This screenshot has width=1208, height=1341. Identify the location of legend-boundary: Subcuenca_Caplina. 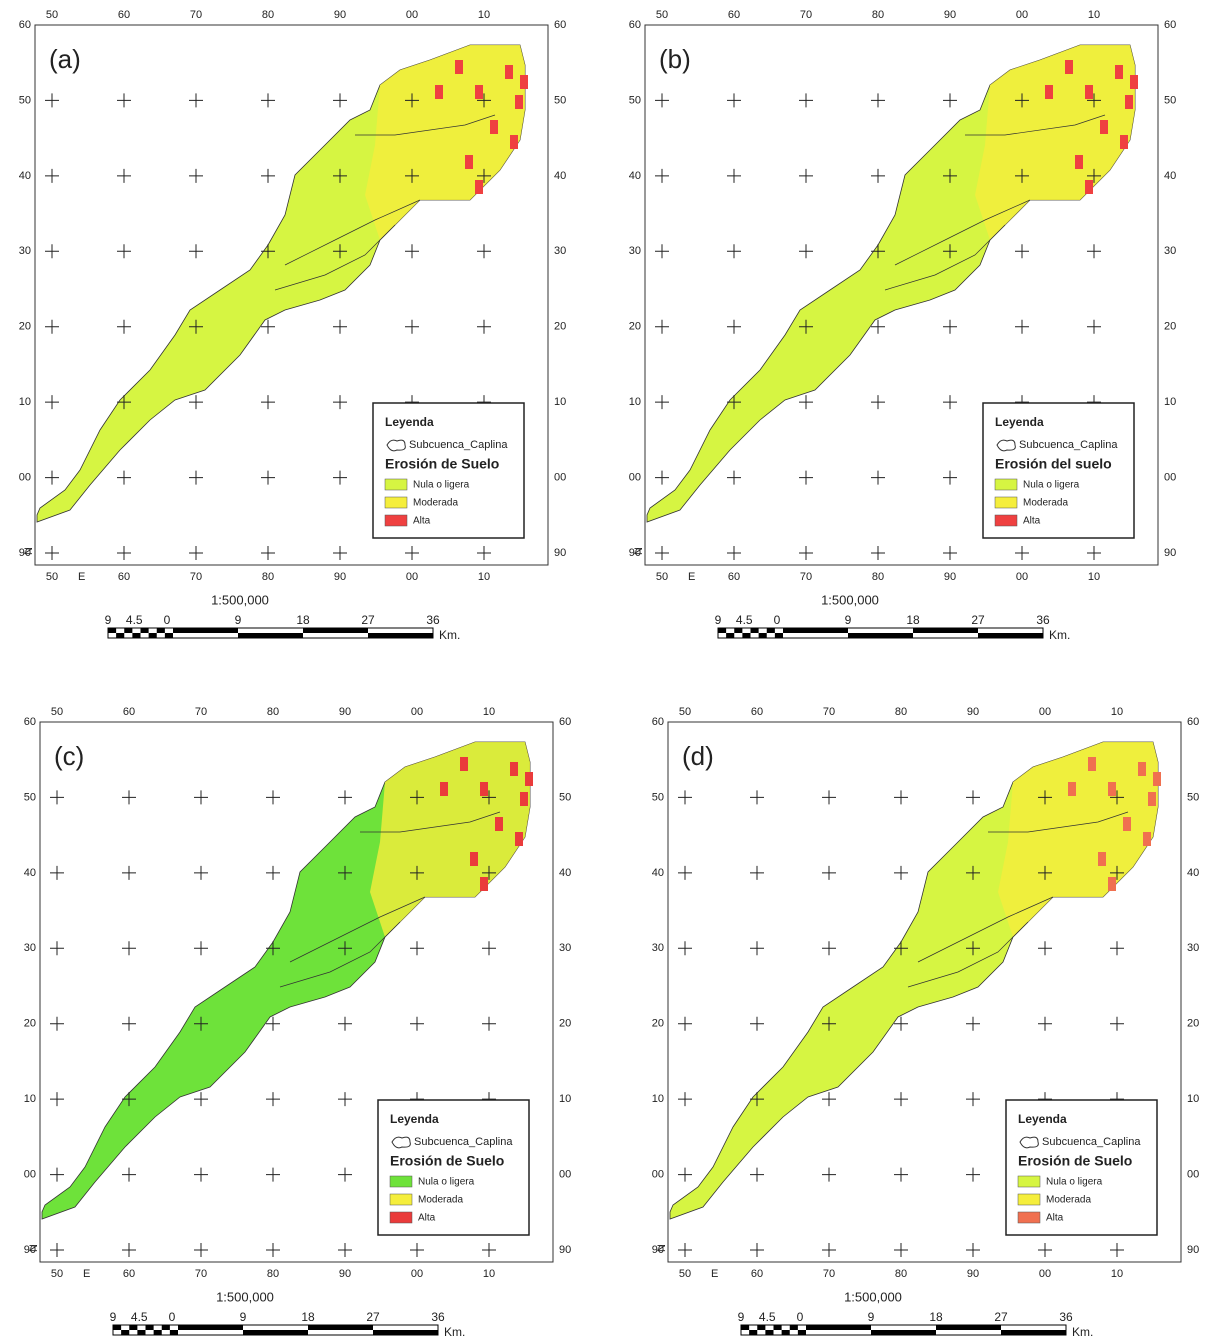
(1068, 445).